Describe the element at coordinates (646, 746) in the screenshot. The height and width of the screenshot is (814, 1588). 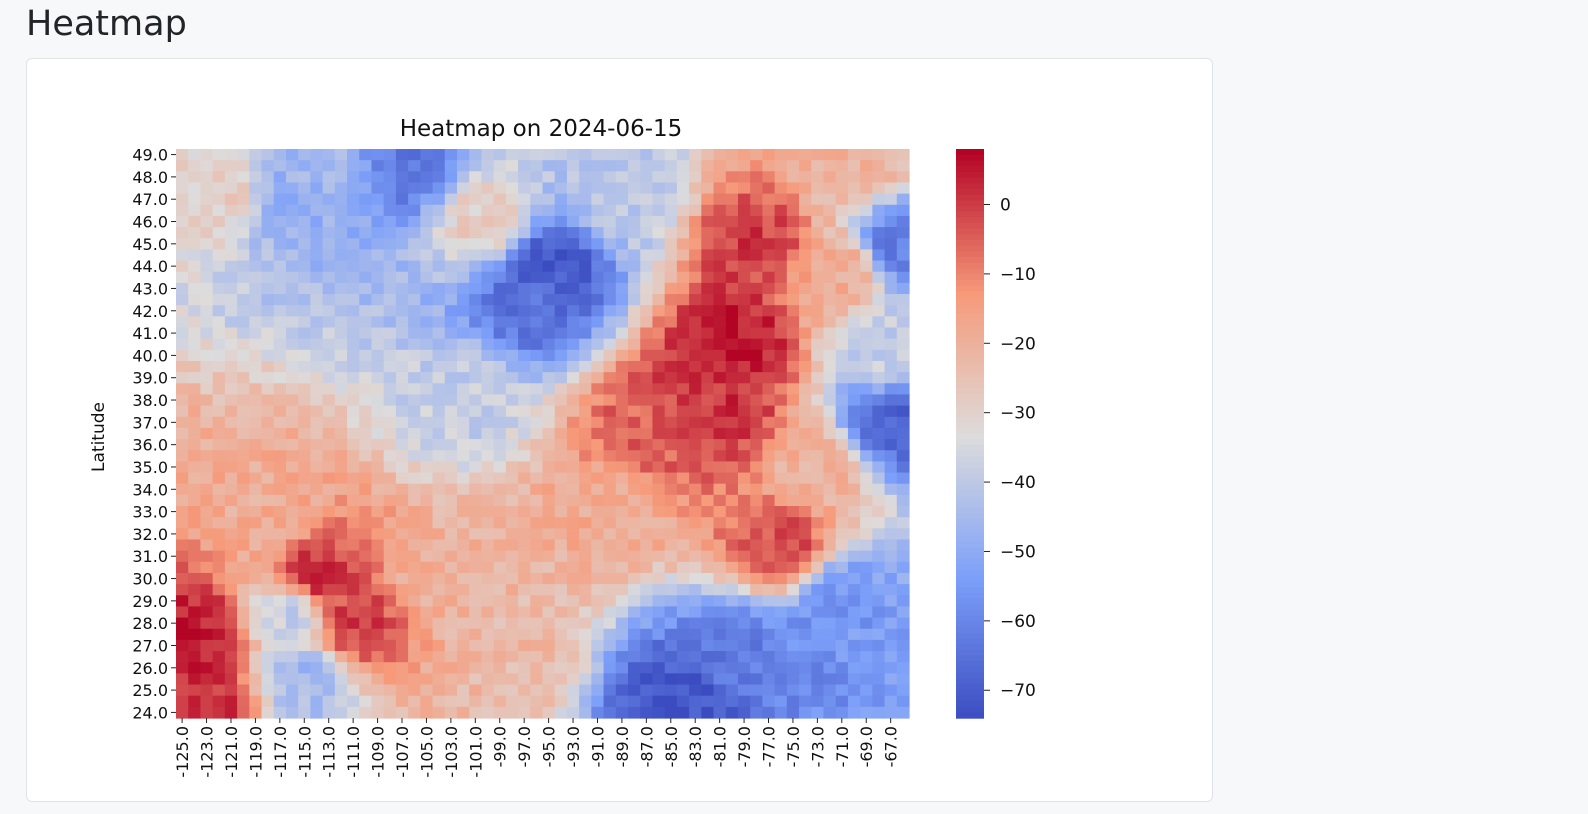
I see `x-tick-label: -87.0` at that location.